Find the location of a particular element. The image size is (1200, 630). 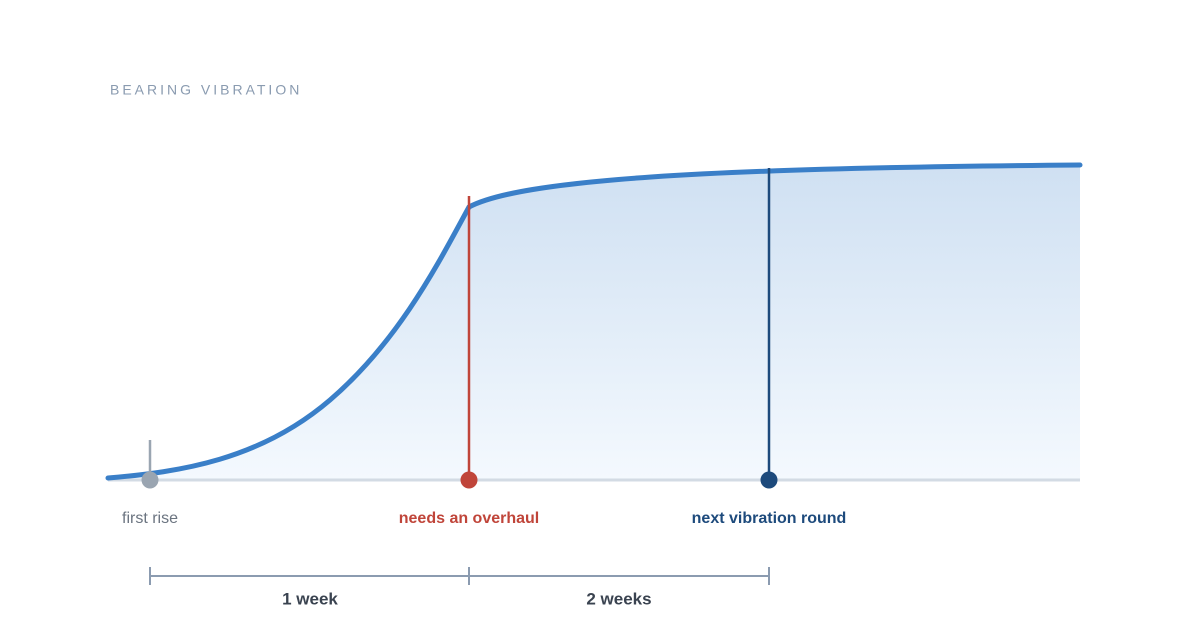

span-label: 2 weeks is located at coordinates (618, 598).